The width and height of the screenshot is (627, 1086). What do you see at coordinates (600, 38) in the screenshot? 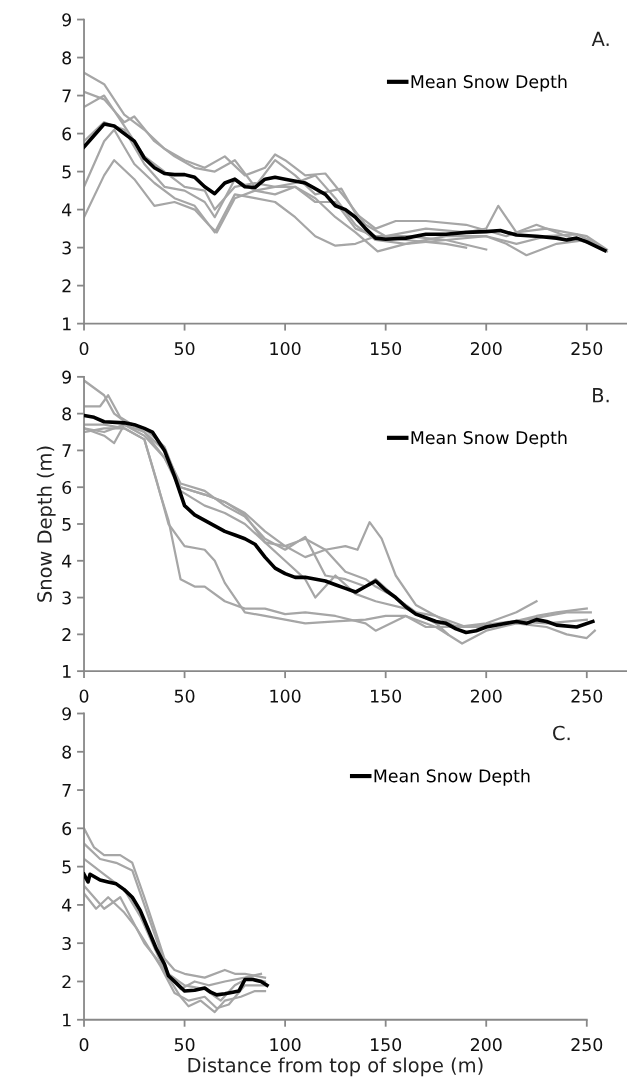
I see `annotation: A.` at bounding box center [600, 38].